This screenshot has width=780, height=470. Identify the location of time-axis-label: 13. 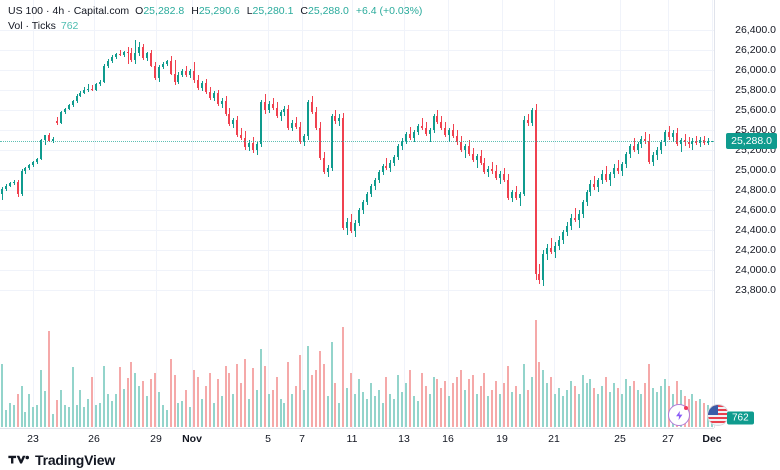
(404, 439).